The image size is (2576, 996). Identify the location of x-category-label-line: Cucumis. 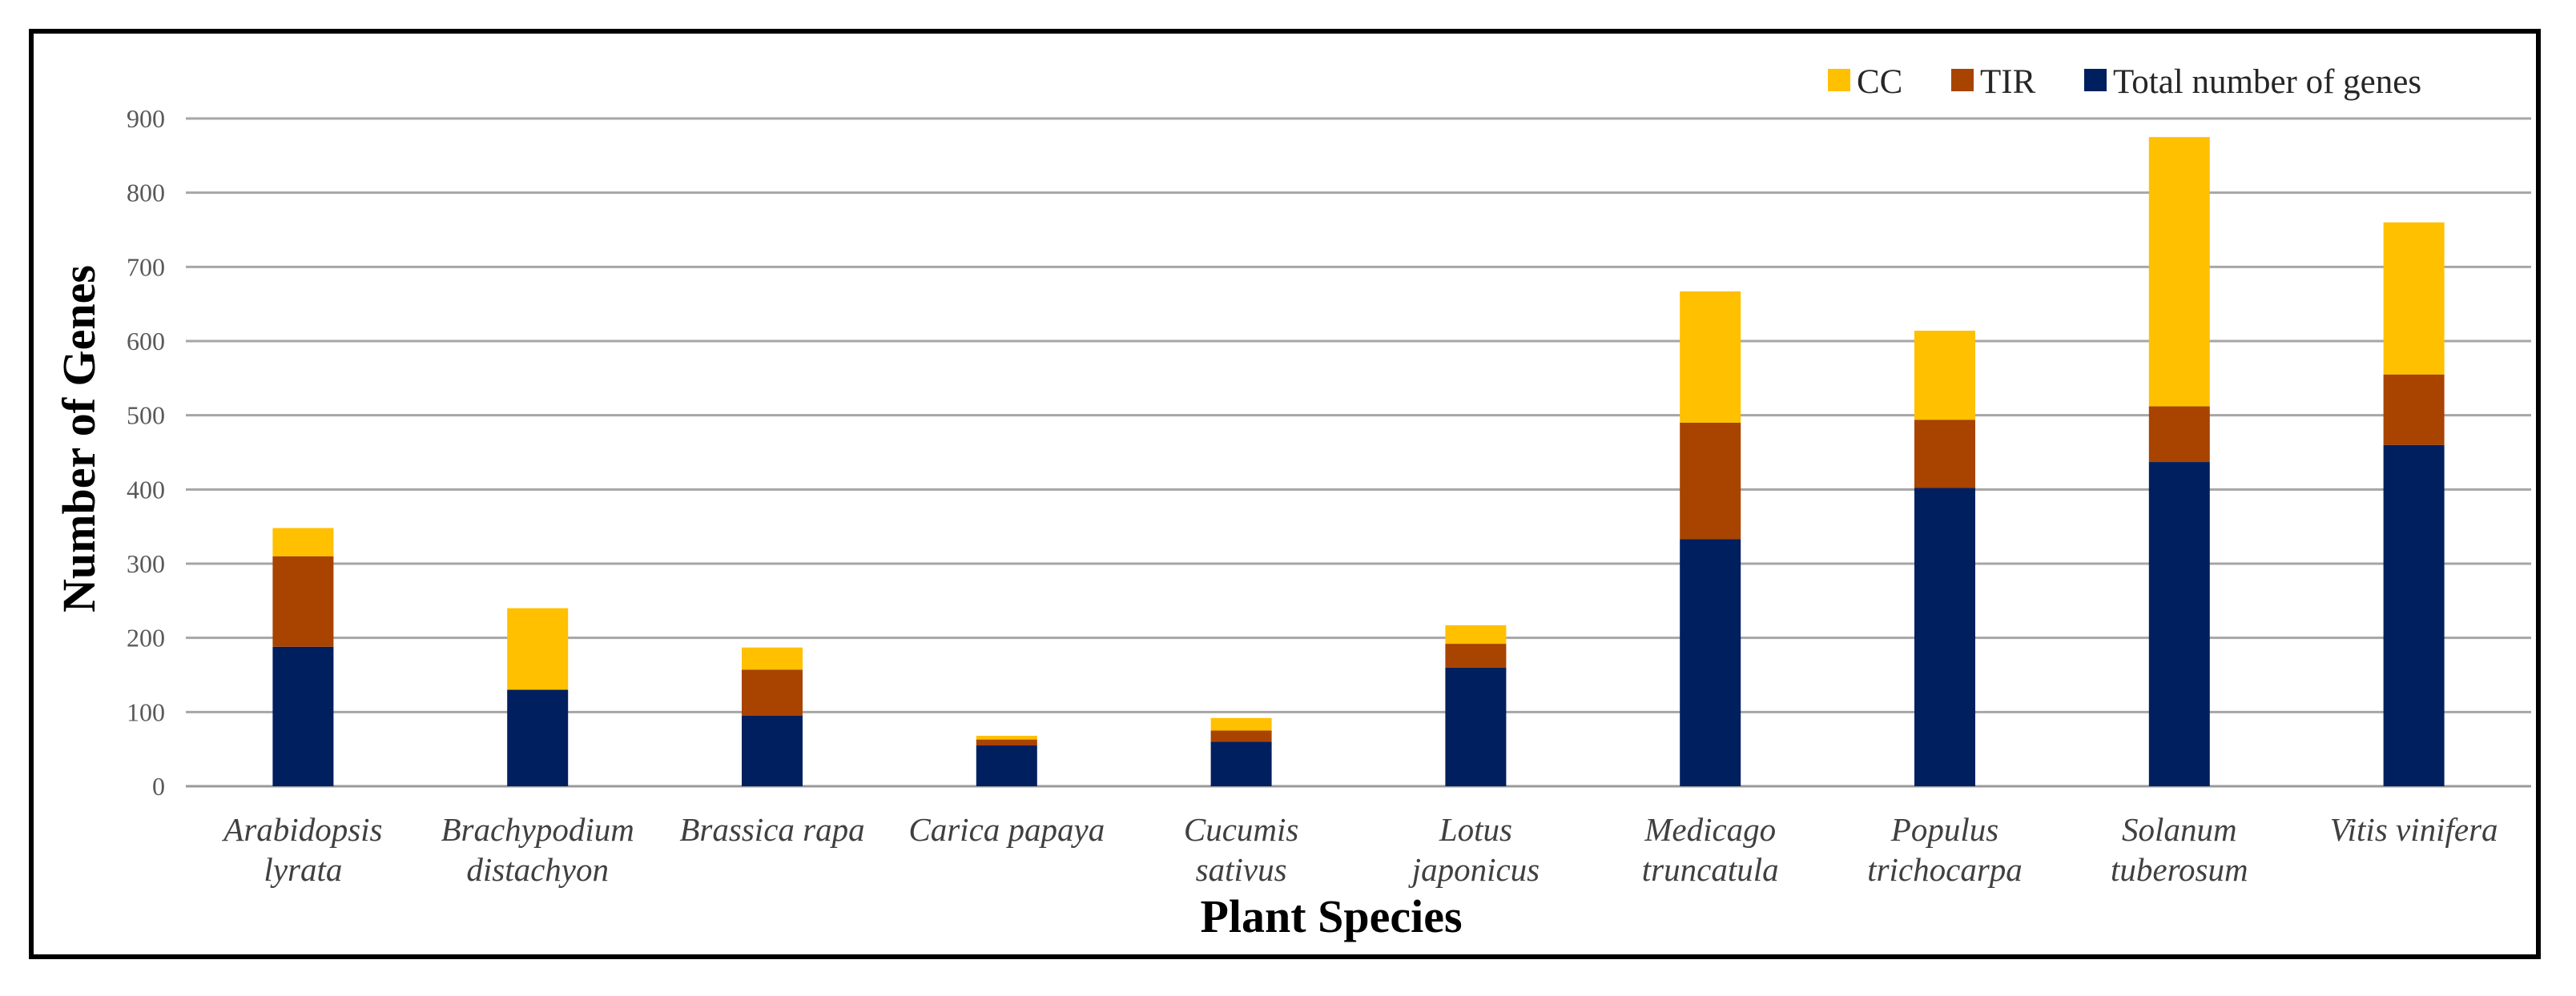
(1241, 829).